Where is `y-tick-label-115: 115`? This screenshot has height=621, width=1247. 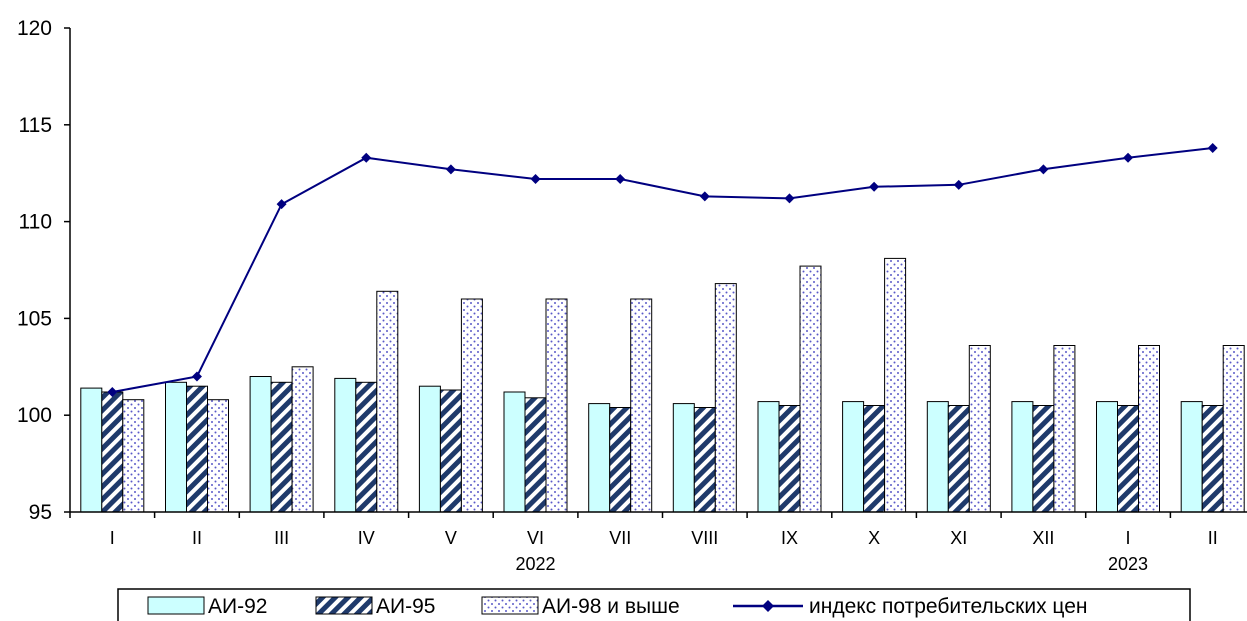
y-tick-label-115: 115 is located at coordinates (35, 125).